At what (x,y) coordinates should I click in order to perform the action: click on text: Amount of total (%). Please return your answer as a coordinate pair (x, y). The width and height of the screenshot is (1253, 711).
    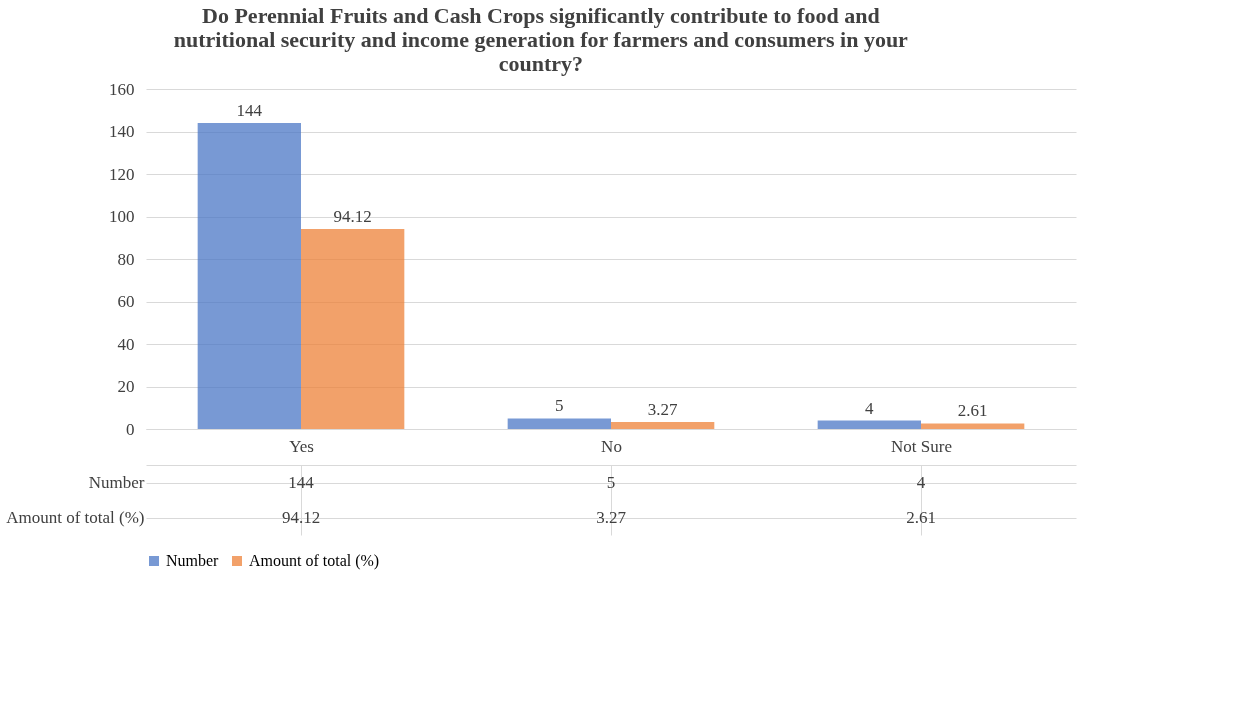
    Looking at the image, I should click on (75, 517).